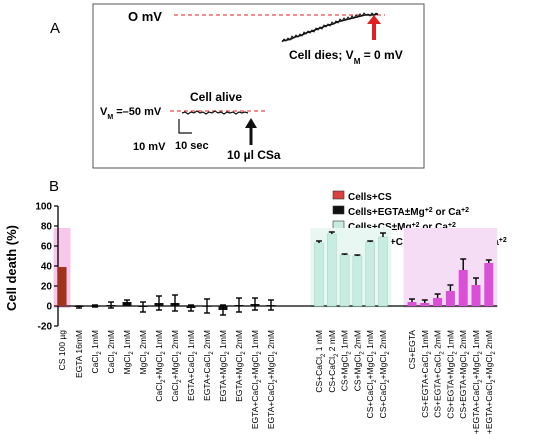 The width and height of the screenshot is (550, 434). What do you see at coordinates (216, 97) in the screenshot?
I see `cell-alive-label: Cell alive` at bounding box center [216, 97].